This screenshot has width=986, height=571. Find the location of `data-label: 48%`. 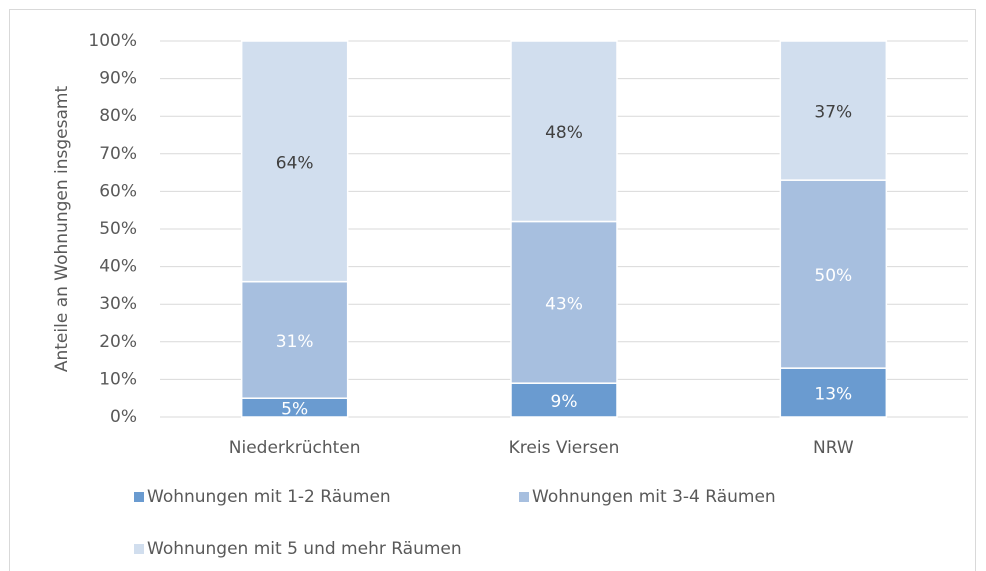

data-label: 48% is located at coordinates (564, 133).